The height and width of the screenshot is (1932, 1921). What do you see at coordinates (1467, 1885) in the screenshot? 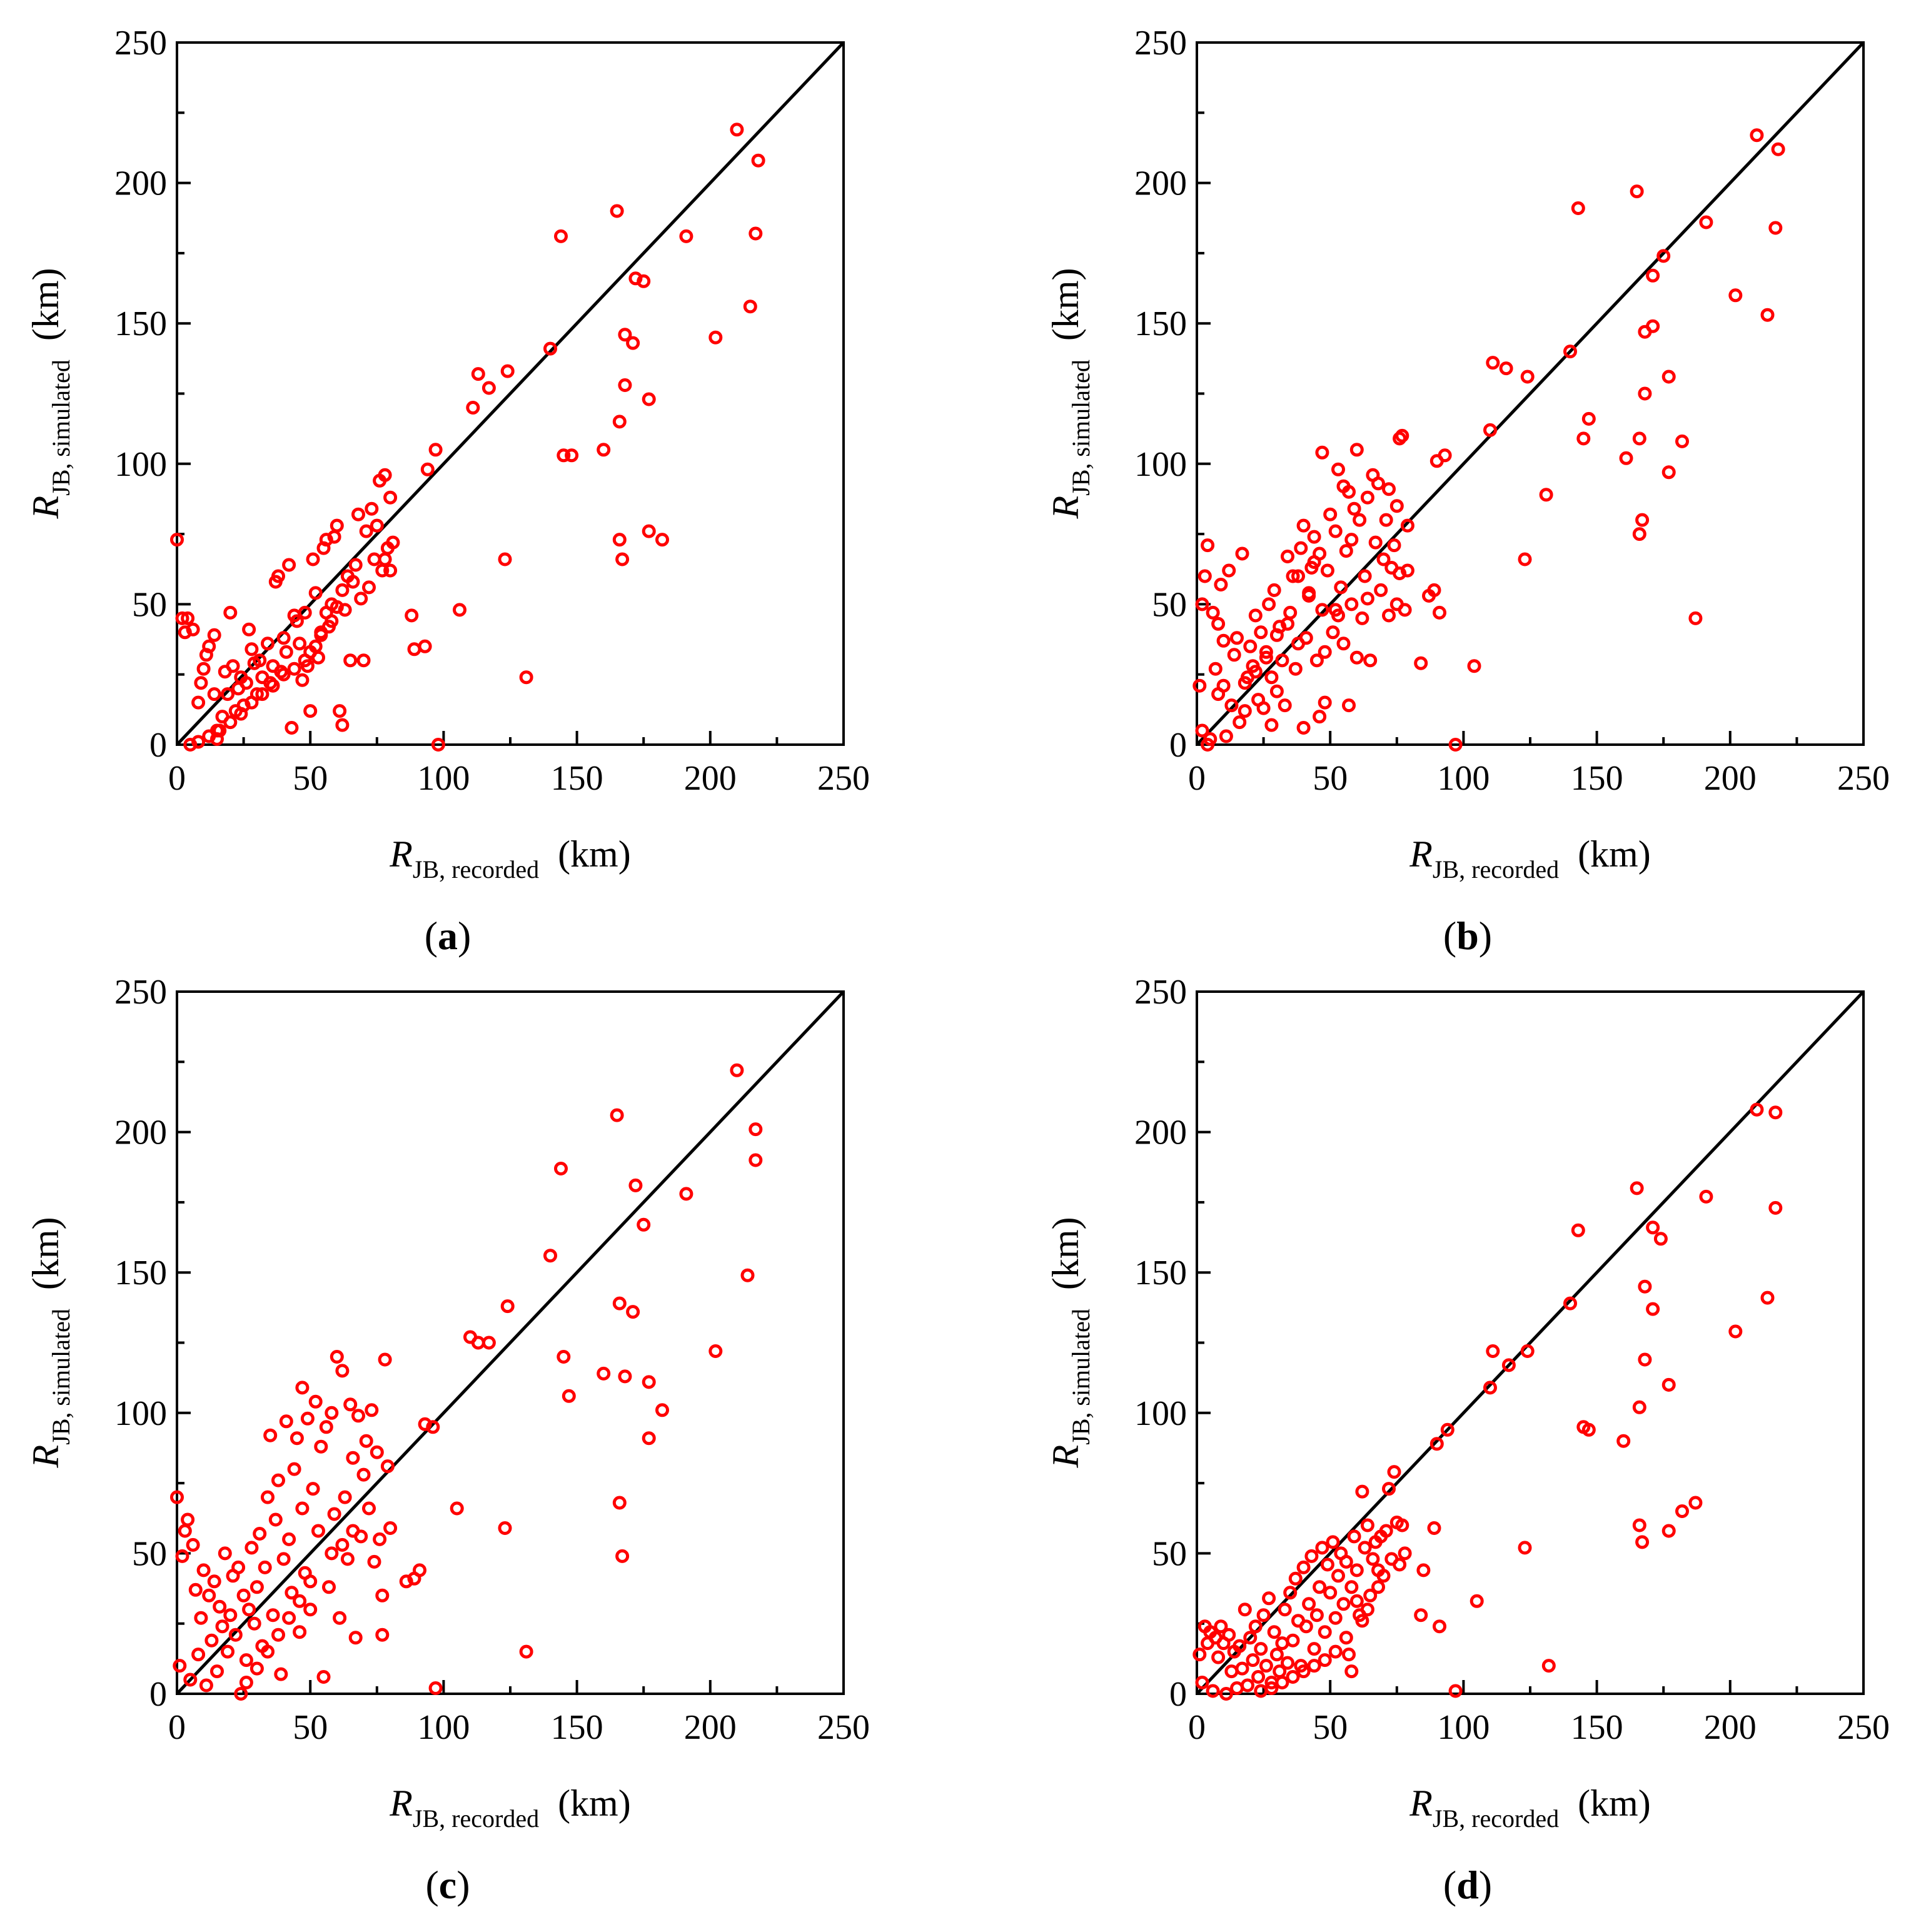
I see `panel-label: (d)` at bounding box center [1467, 1885].